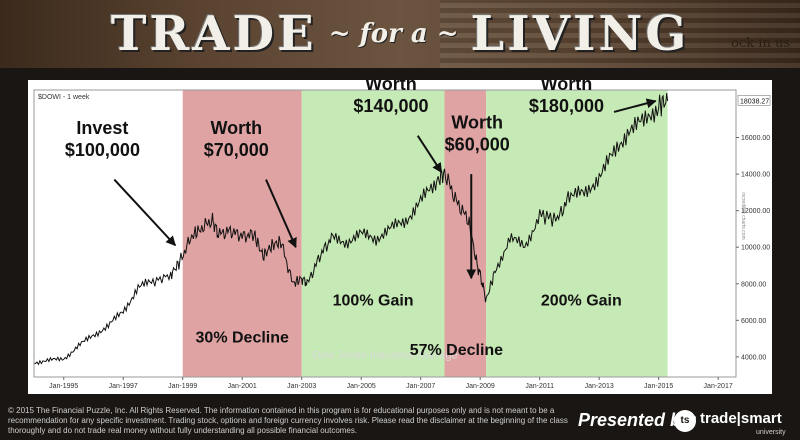  What do you see at coordinates (755, 211) in the screenshot?
I see `y-tick-label: 12000.00` at bounding box center [755, 211].